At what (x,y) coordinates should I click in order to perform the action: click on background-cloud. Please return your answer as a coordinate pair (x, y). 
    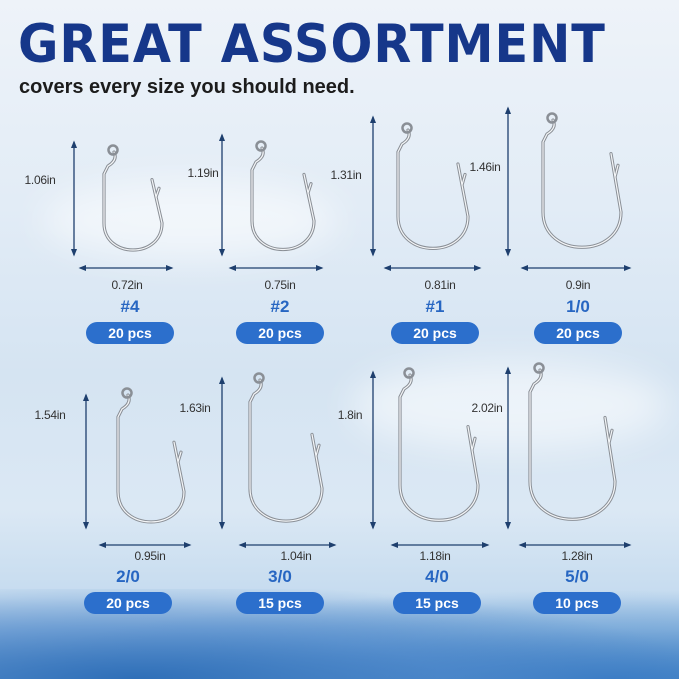
    Looking at the image, I should click on (190, 220).